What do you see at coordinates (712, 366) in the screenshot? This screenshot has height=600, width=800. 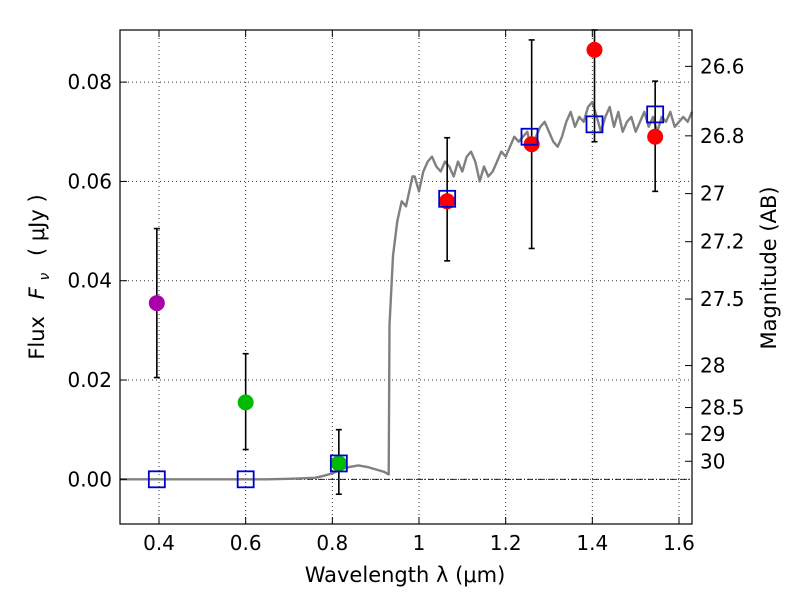 I see `right-tick-label: 28` at bounding box center [712, 366].